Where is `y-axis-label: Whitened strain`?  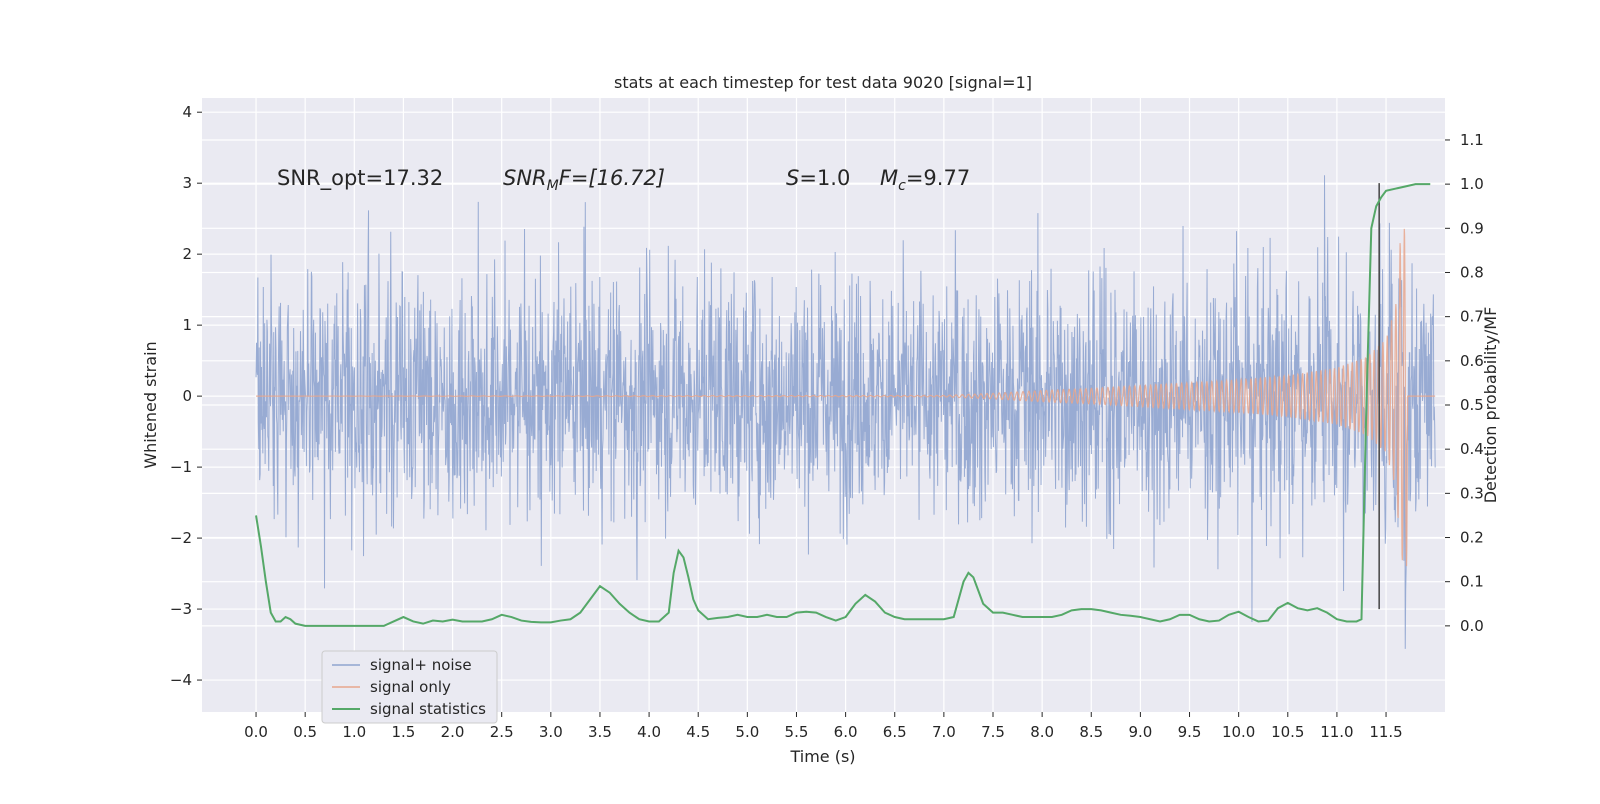 y-axis-label: Whitened strain is located at coordinates (150, 404).